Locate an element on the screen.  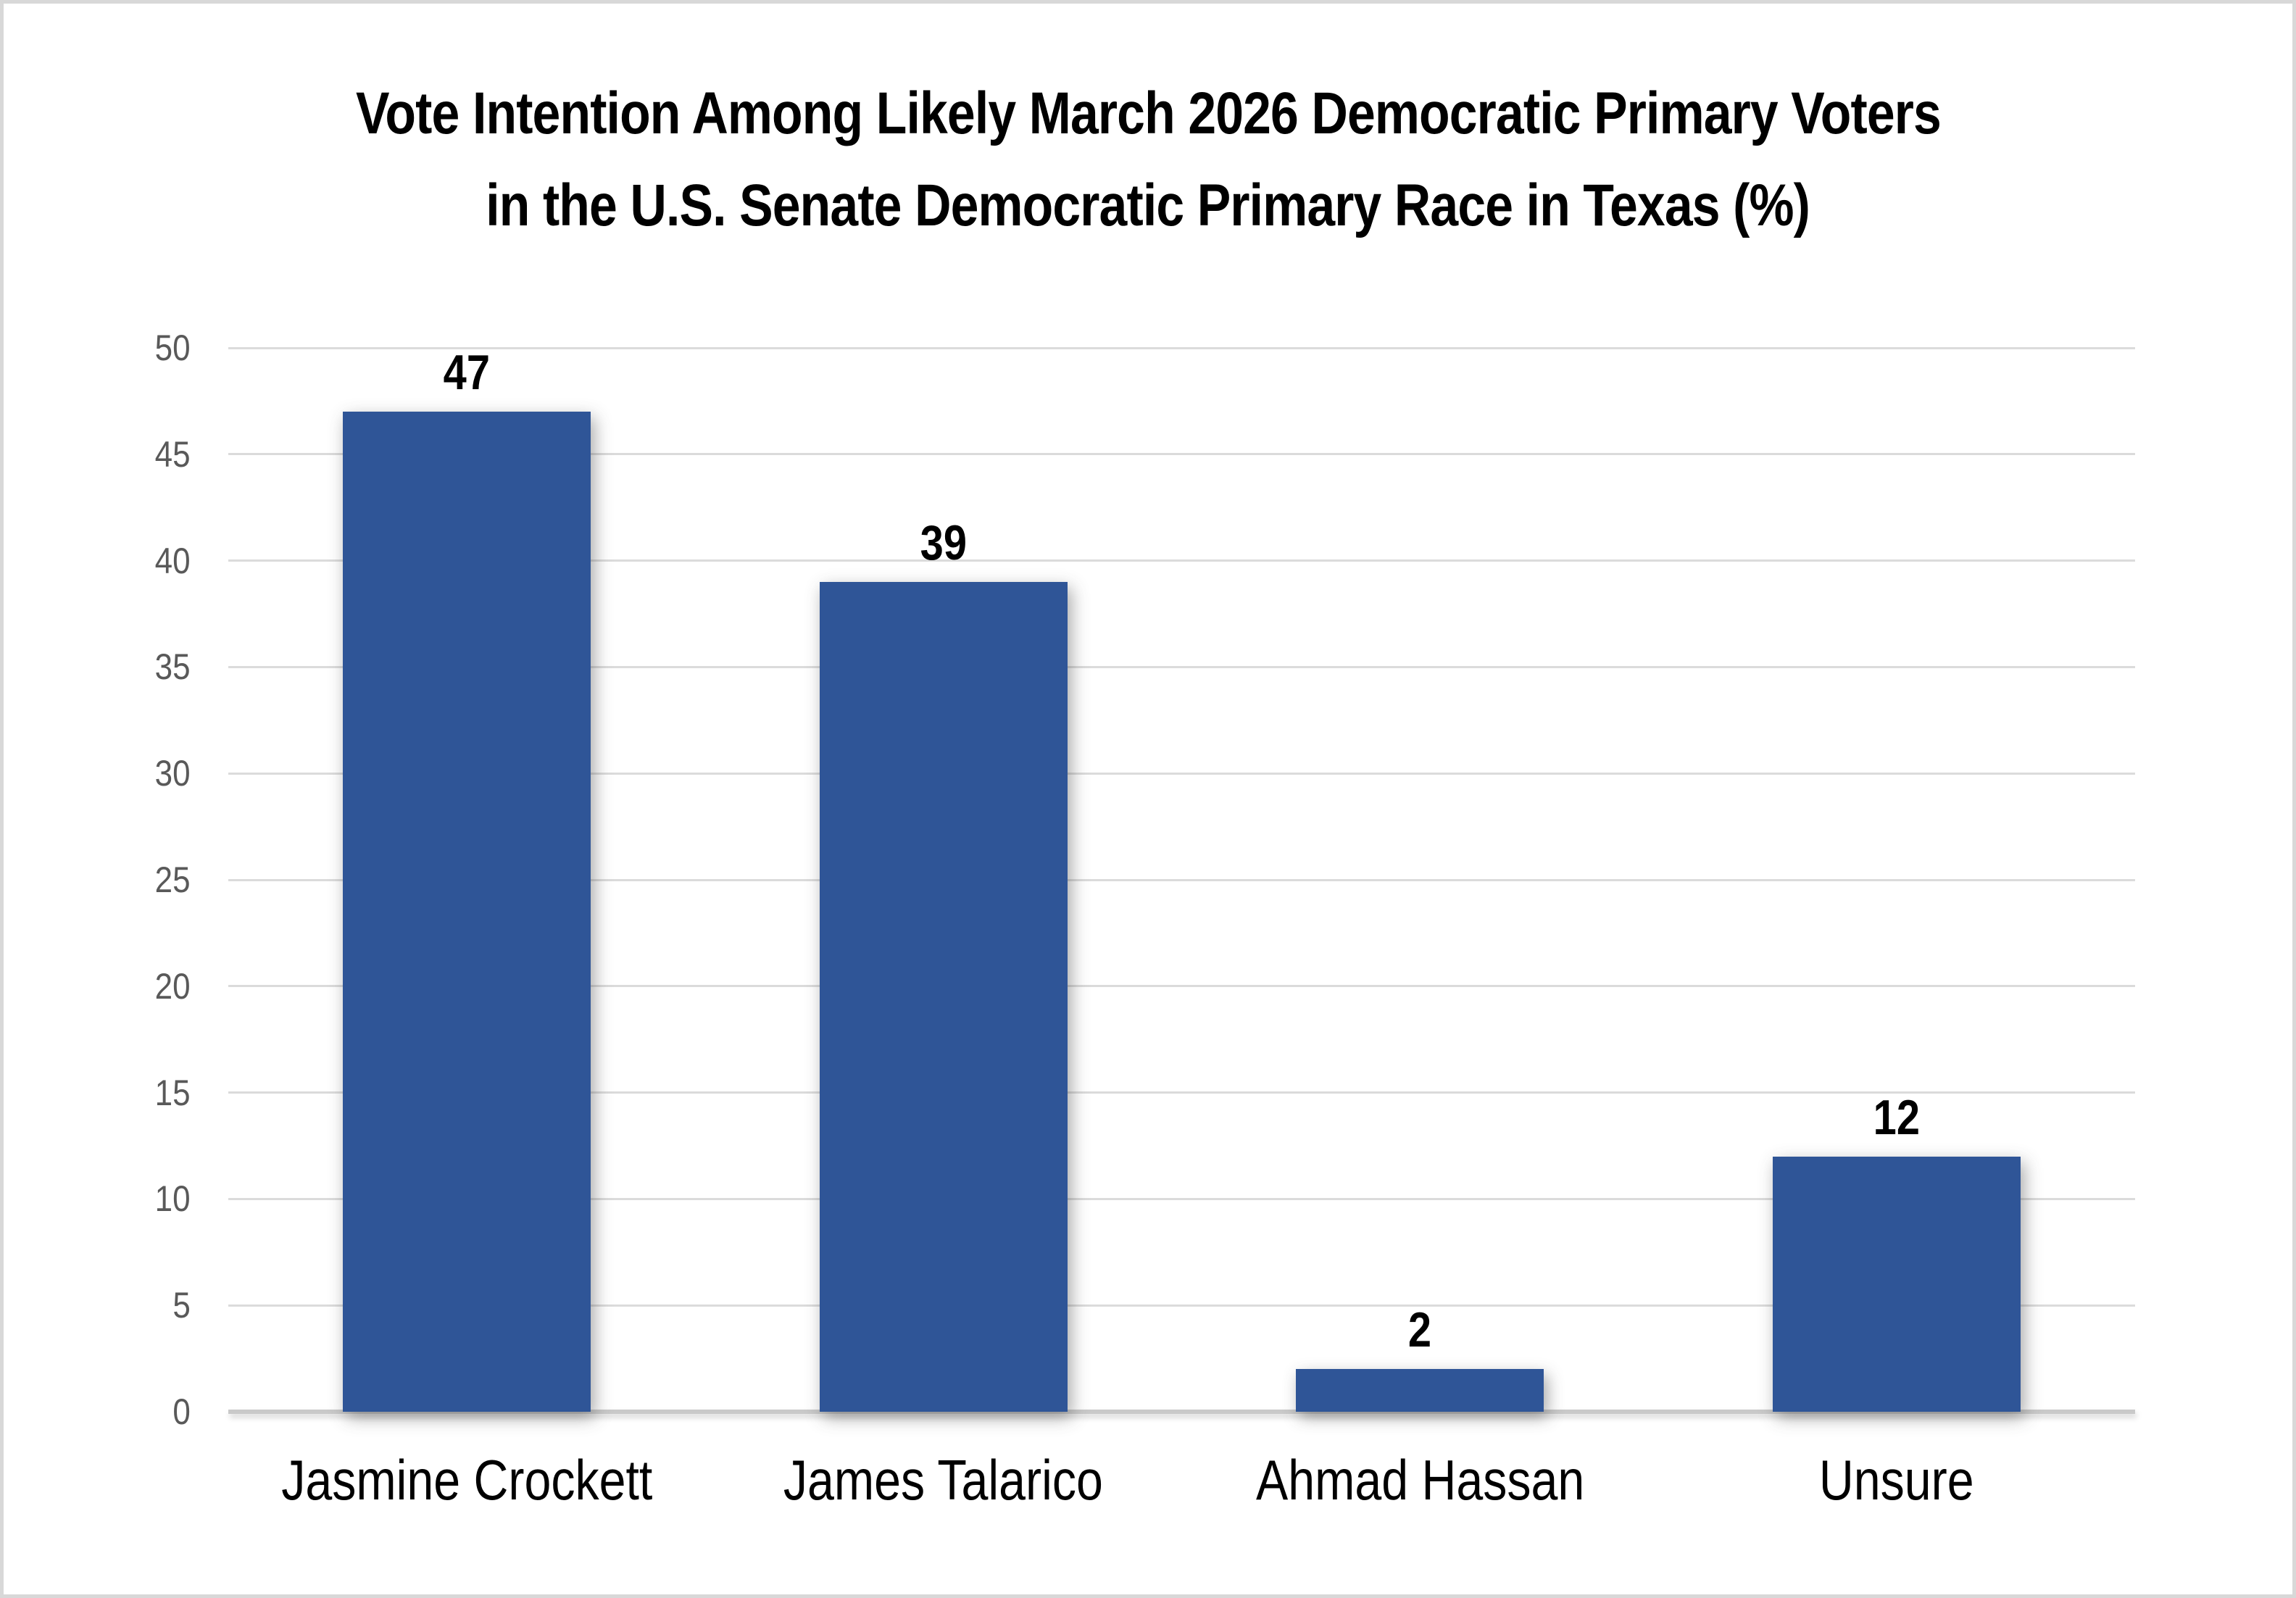
category-label-text: Unsure is located at coordinates (1896, 1480).